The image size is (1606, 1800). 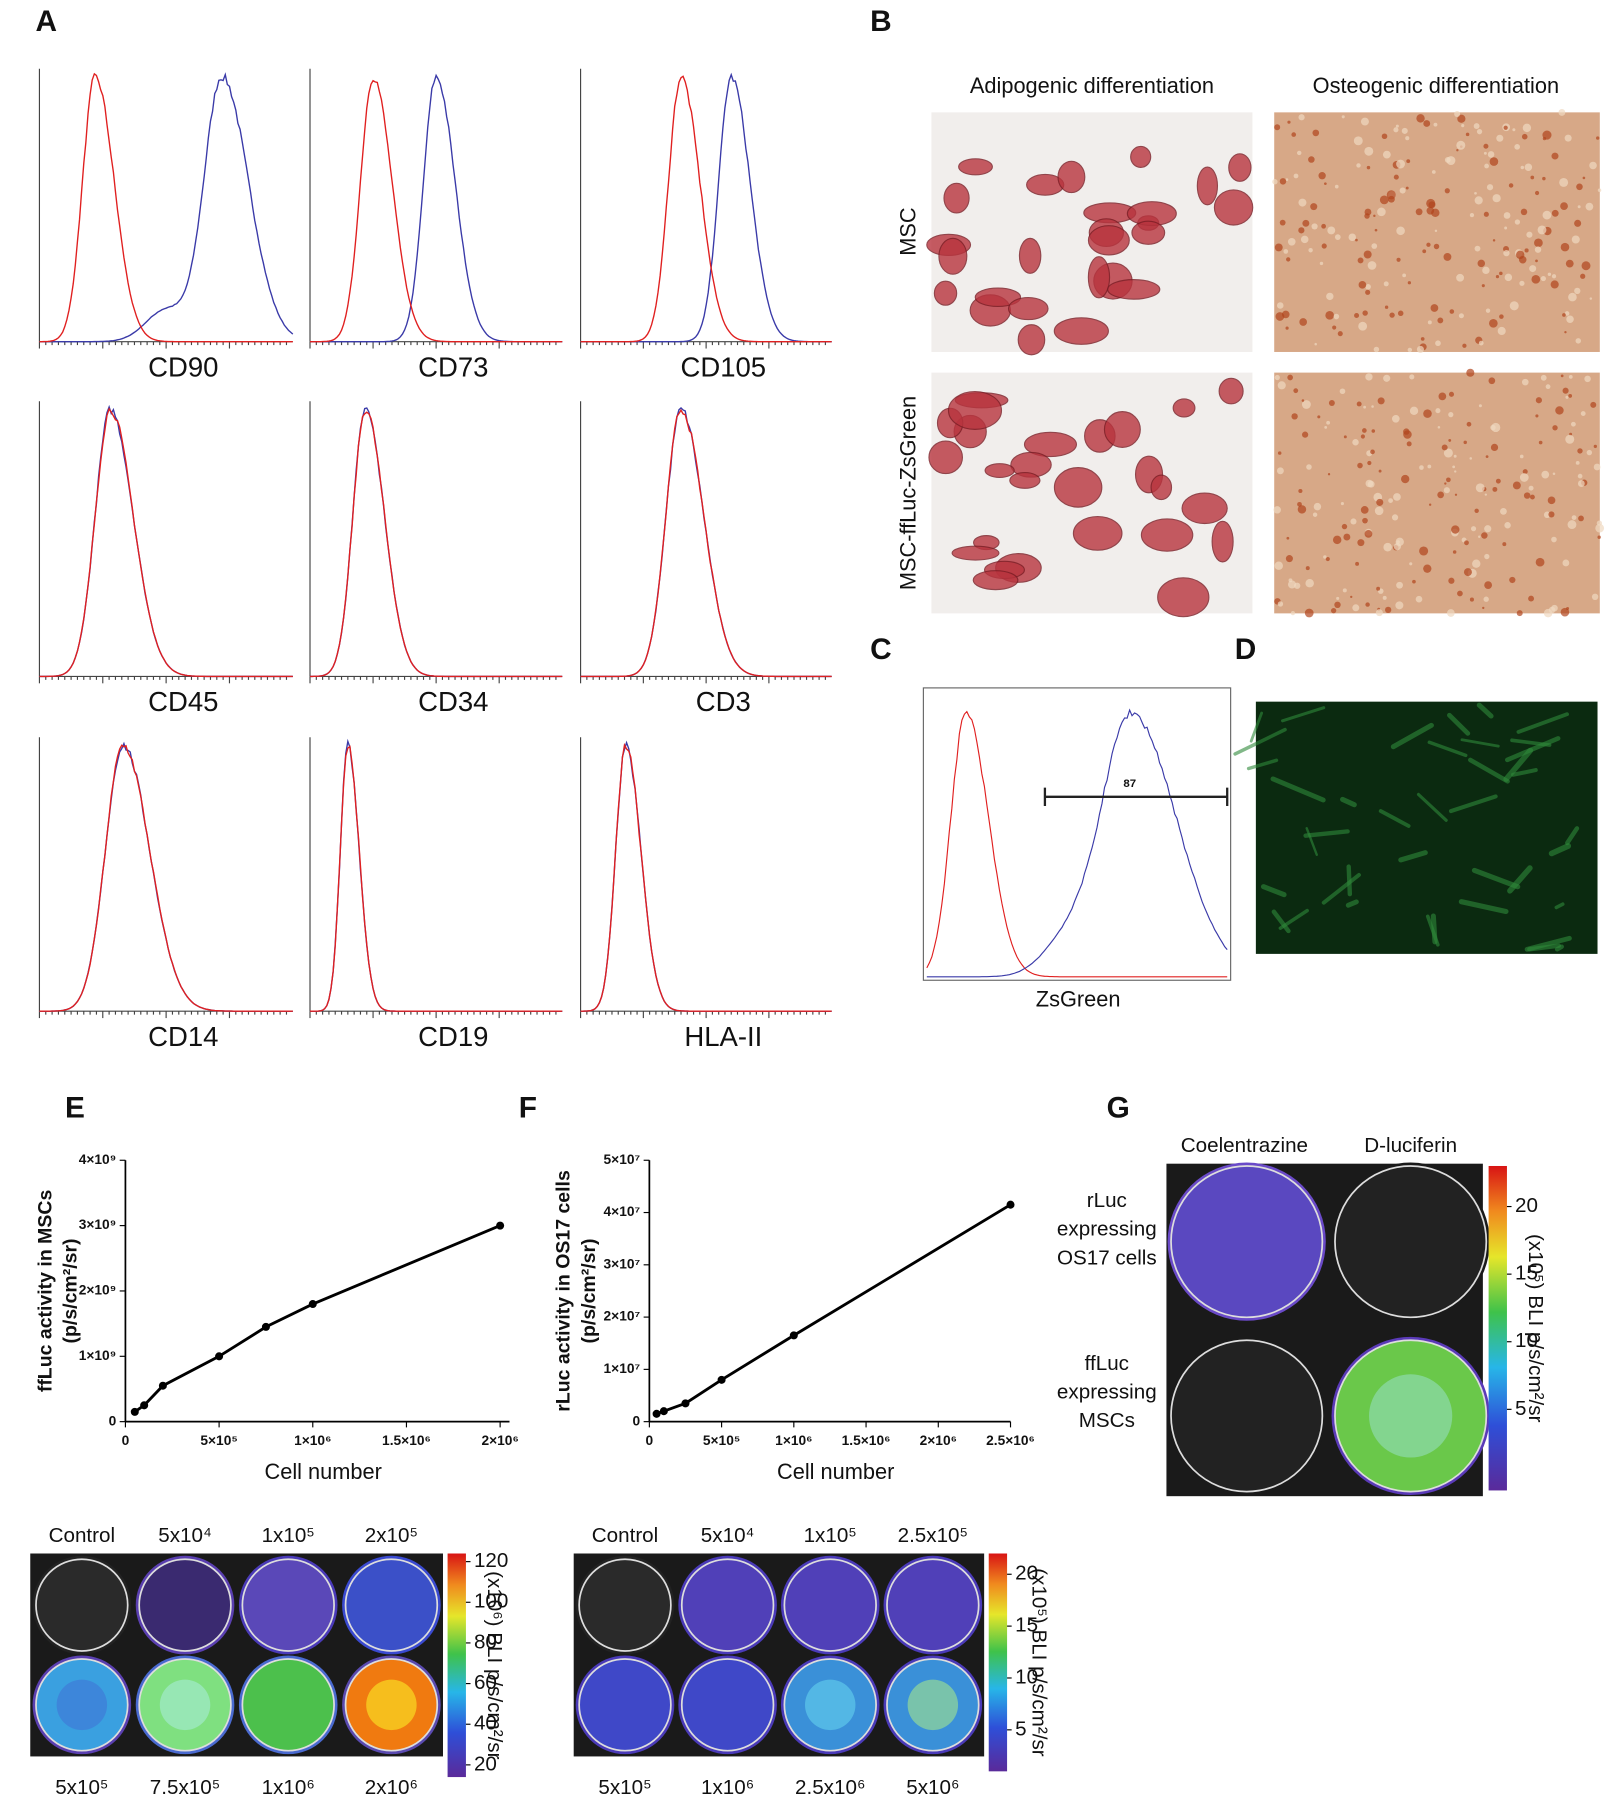 What do you see at coordinates (881, 21) in the screenshot?
I see `panel-label: B` at bounding box center [881, 21].